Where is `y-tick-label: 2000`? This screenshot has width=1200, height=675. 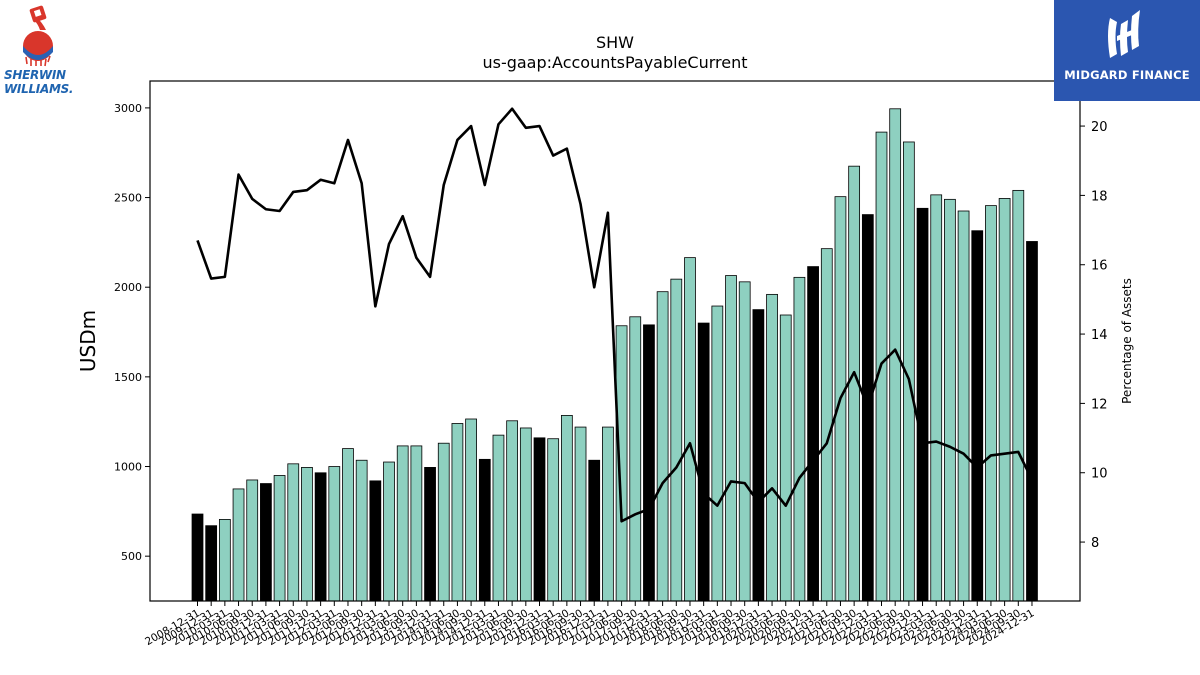
y-tick-label: 2000 is located at coordinates (128, 287).